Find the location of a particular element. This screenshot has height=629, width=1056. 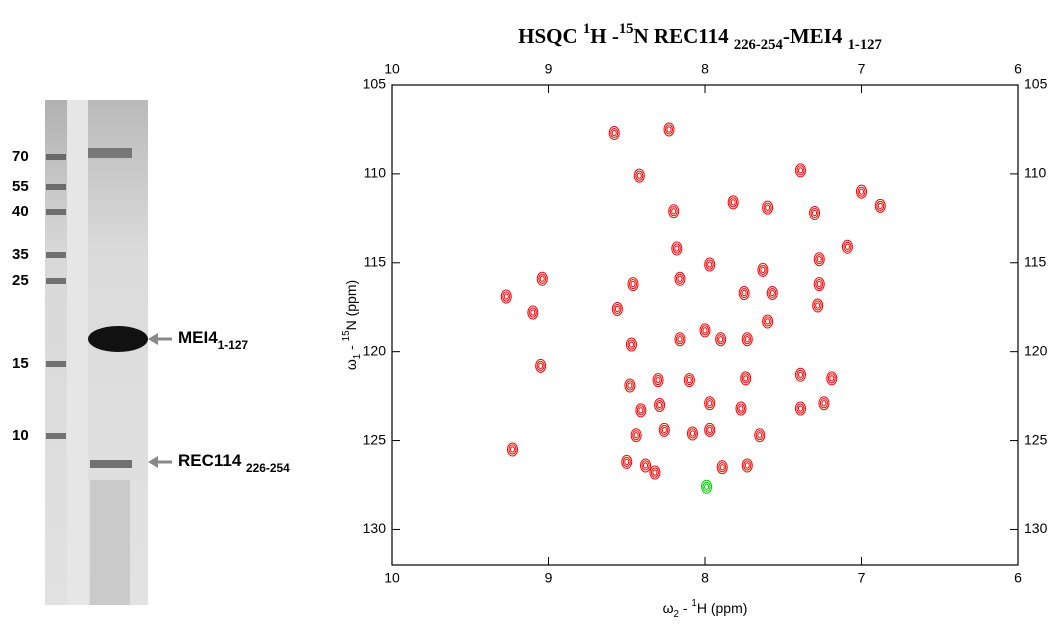

ladder-label: 10 is located at coordinates (20, 435).